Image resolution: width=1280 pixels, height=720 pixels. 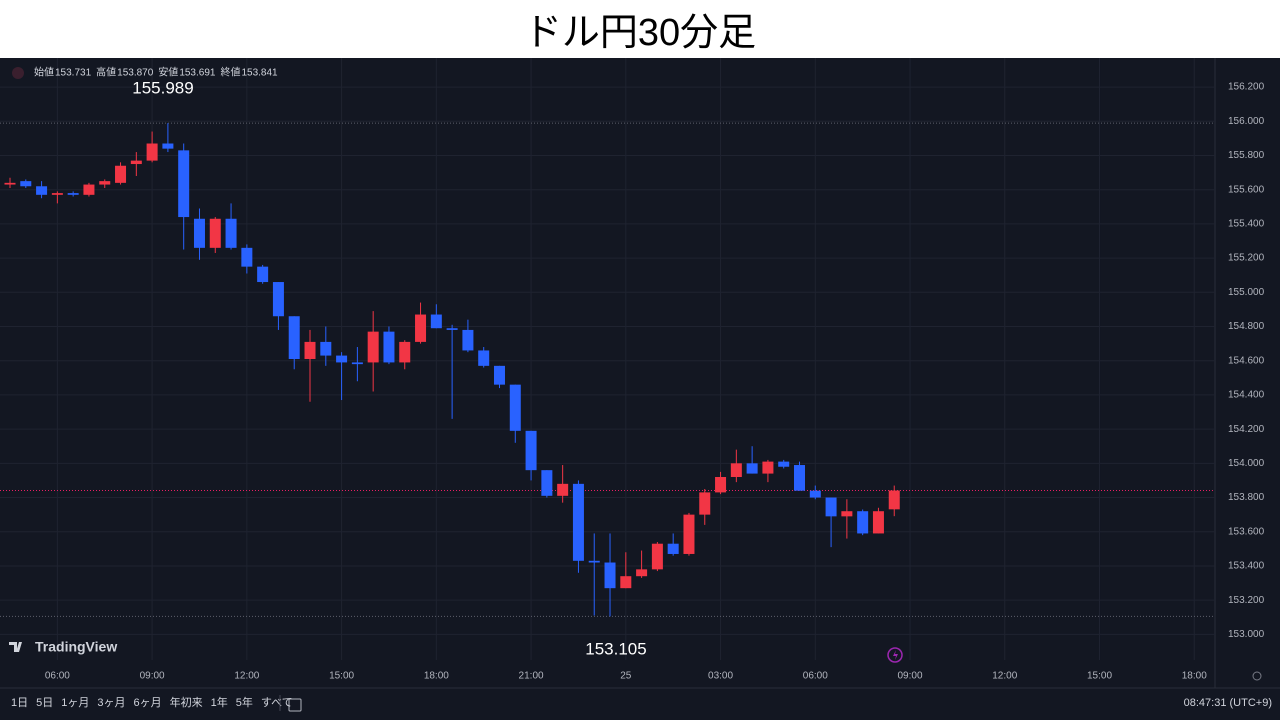 I want to click on range-button: 1日, so click(x=19, y=703).